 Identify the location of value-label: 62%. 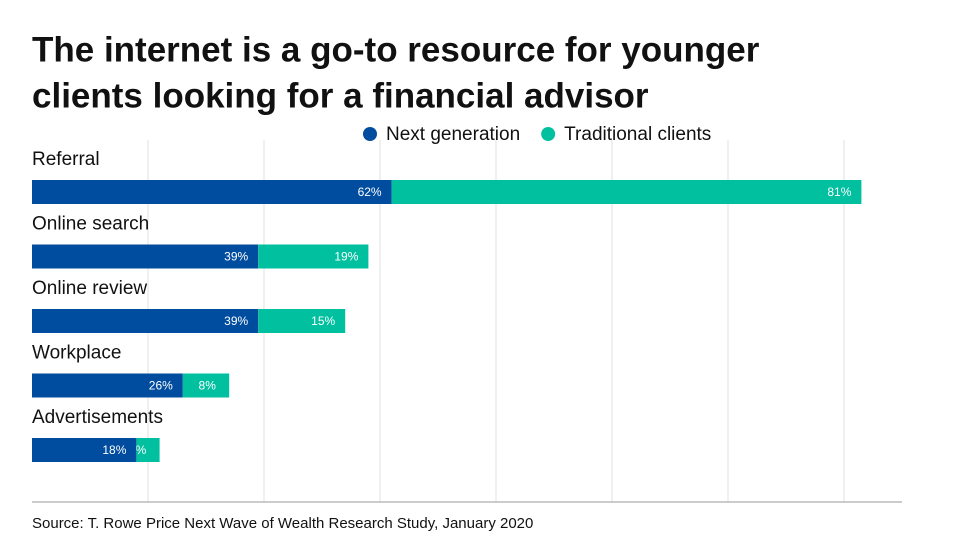
(370, 192).